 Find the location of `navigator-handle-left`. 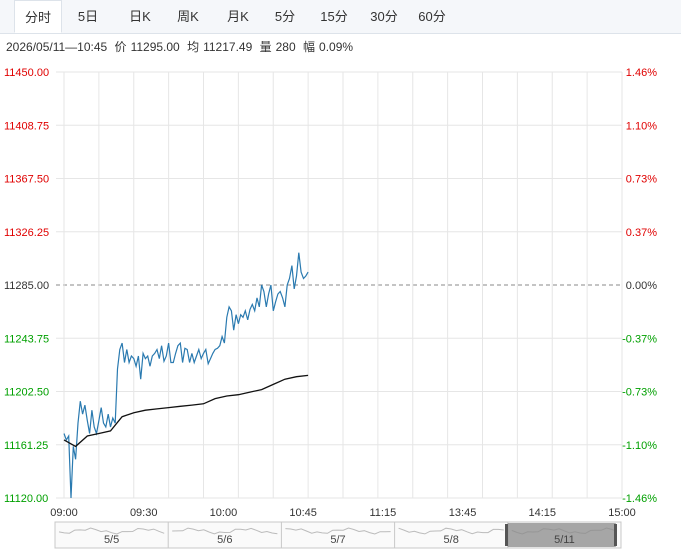

navigator-handle-left is located at coordinates (506, 535).